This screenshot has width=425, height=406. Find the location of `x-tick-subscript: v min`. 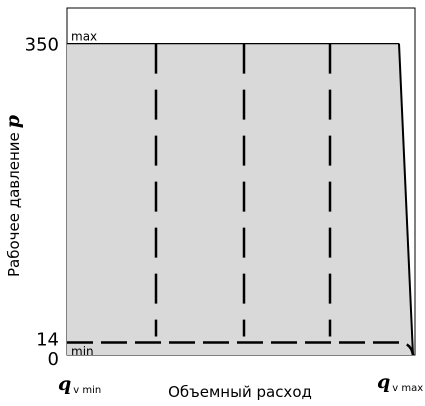

x-tick-subscript: v min is located at coordinates (87, 390).